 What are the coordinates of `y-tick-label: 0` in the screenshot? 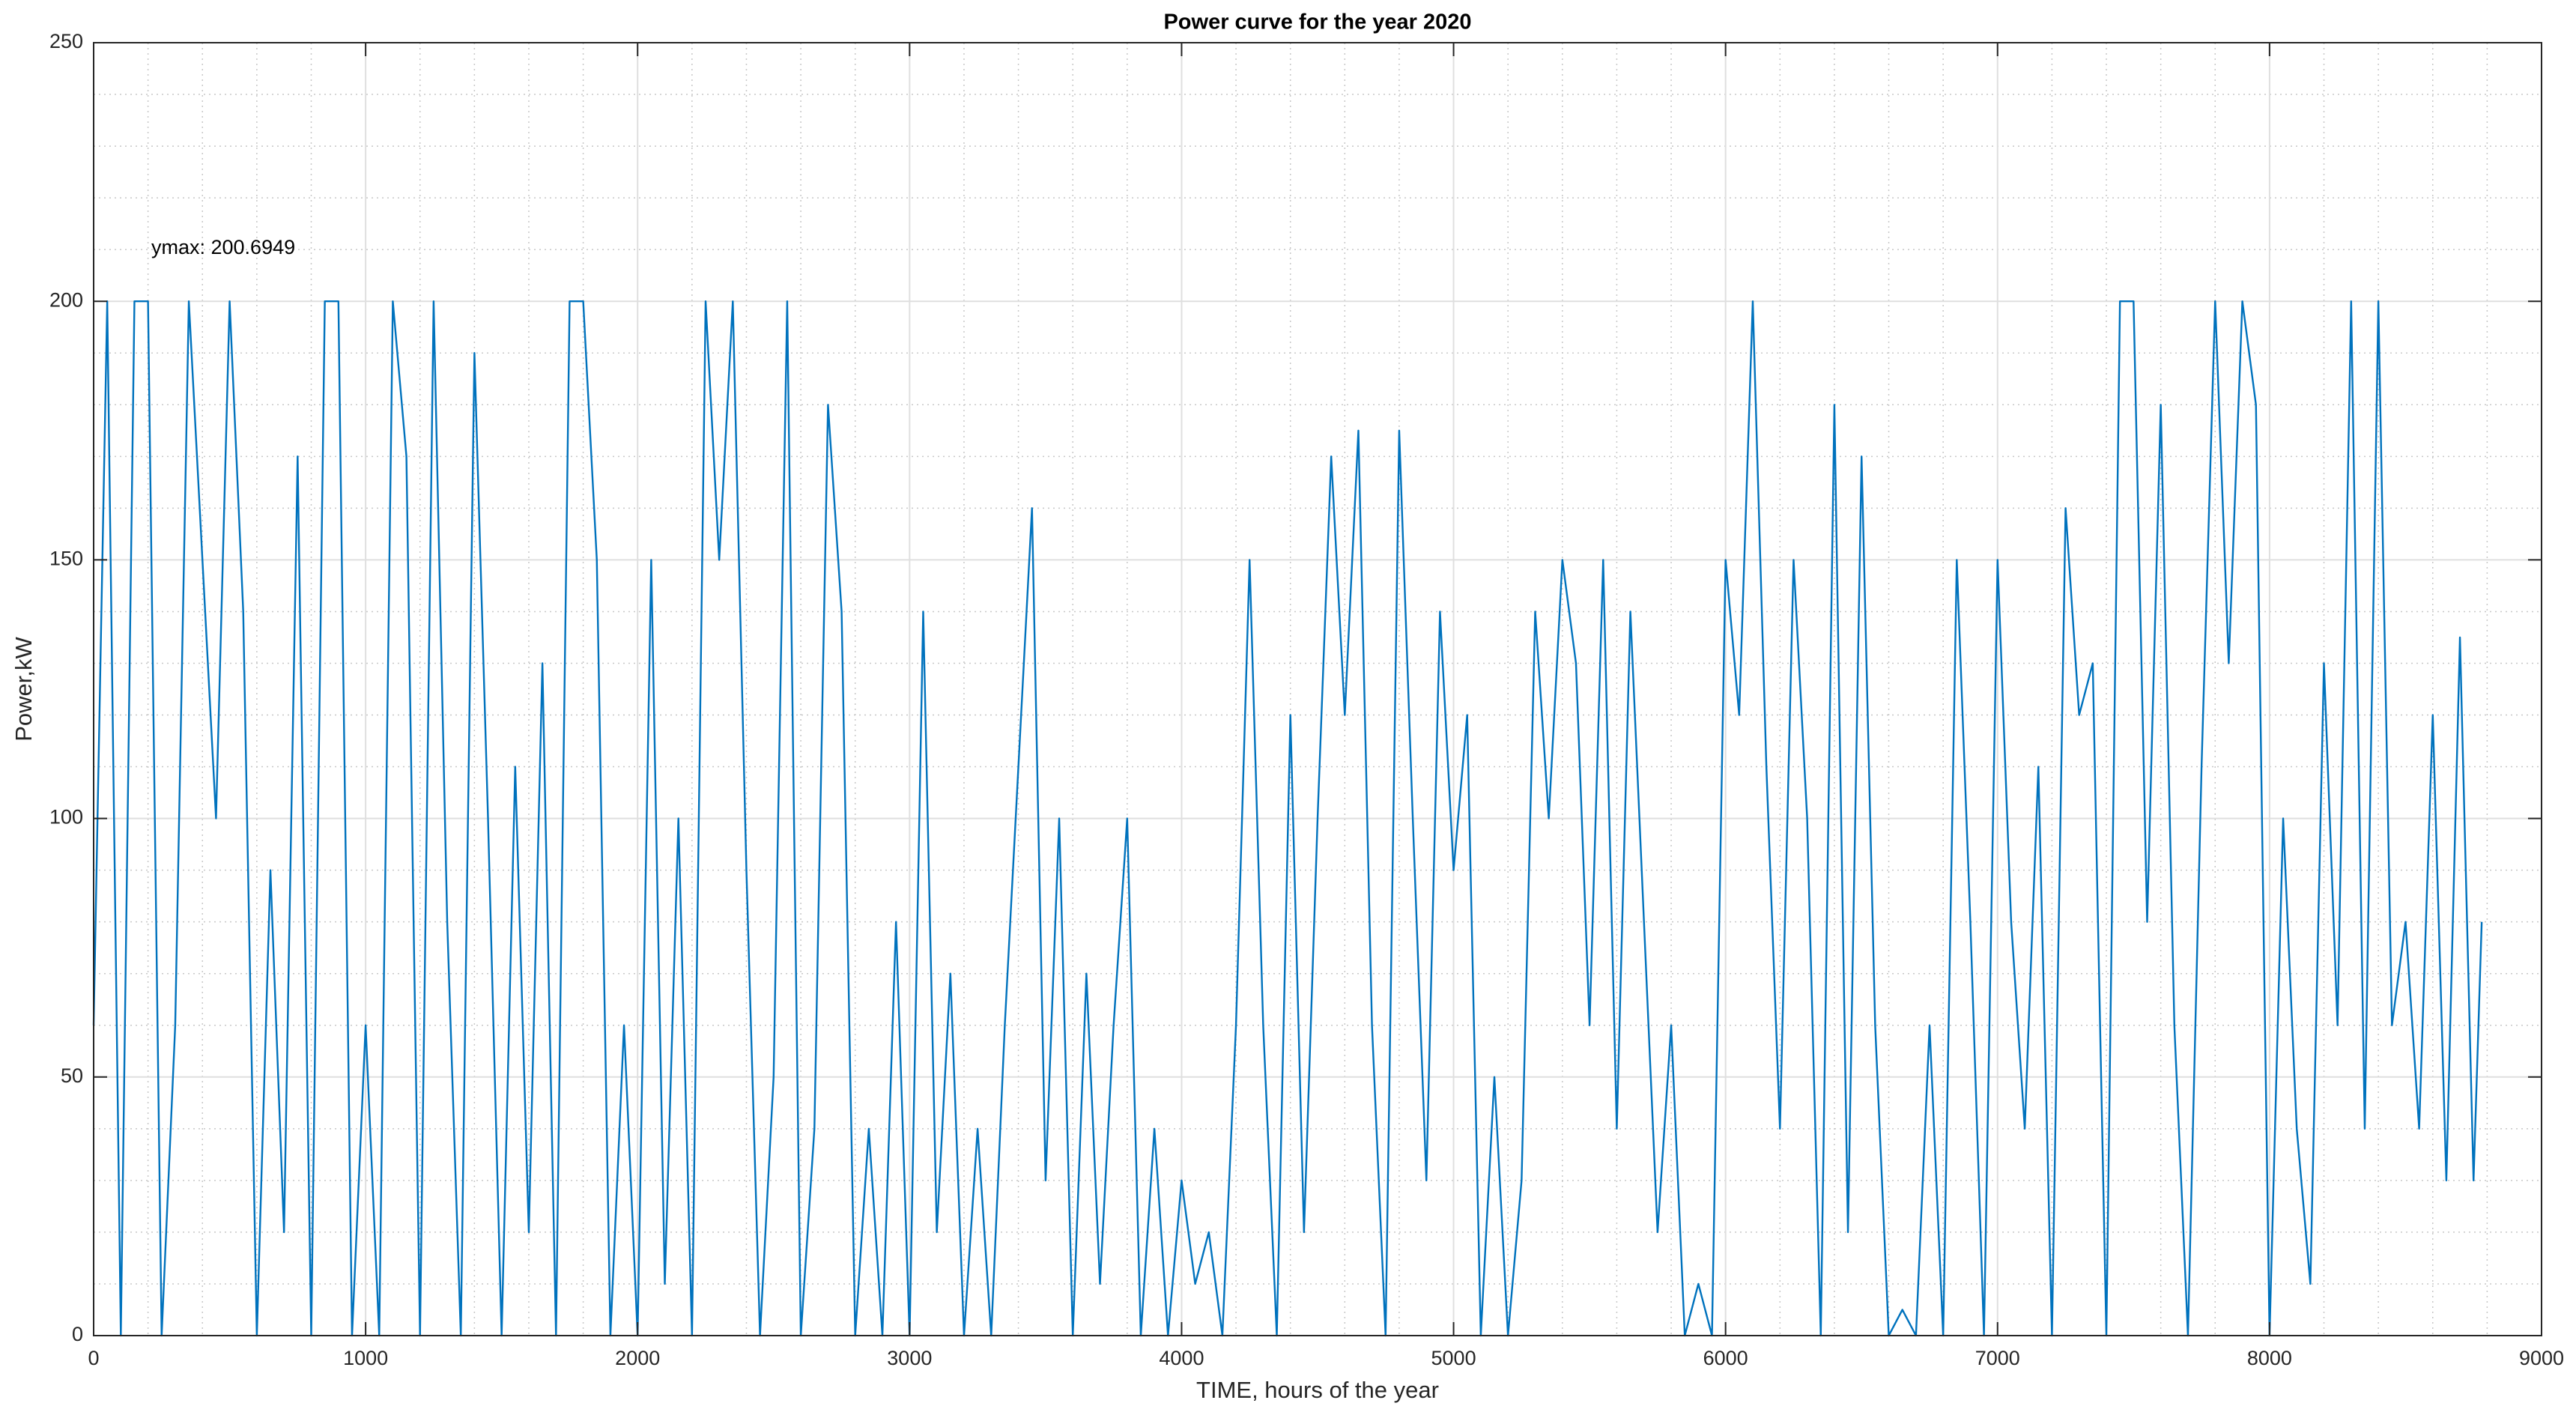 It's located at (77, 1334).